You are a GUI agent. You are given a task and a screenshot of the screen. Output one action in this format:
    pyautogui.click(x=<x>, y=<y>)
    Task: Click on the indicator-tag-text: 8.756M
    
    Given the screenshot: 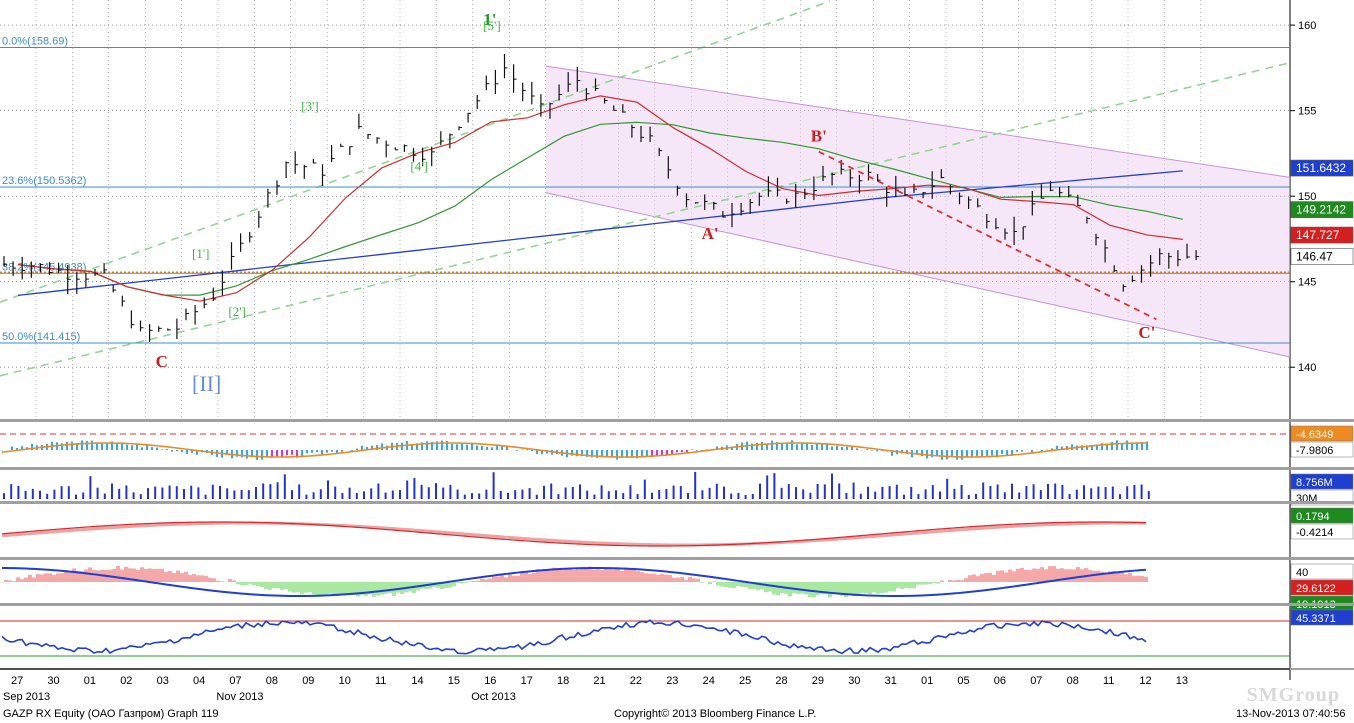 What is the action you would take?
    pyautogui.click(x=1314, y=483)
    